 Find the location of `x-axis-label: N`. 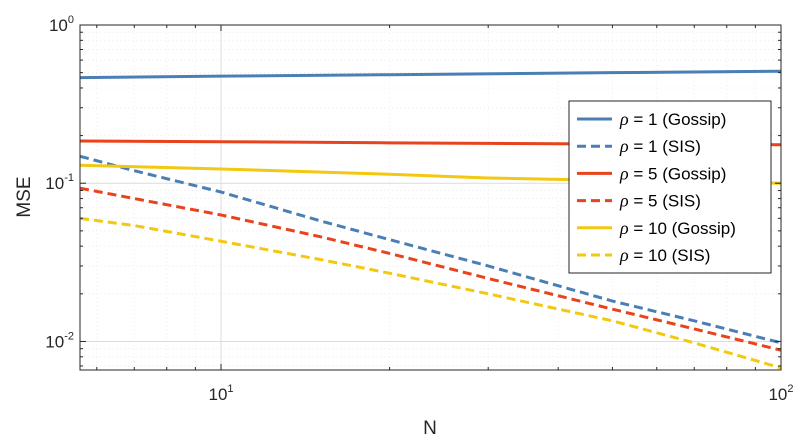

x-axis-label: N is located at coordinates (430, 428).